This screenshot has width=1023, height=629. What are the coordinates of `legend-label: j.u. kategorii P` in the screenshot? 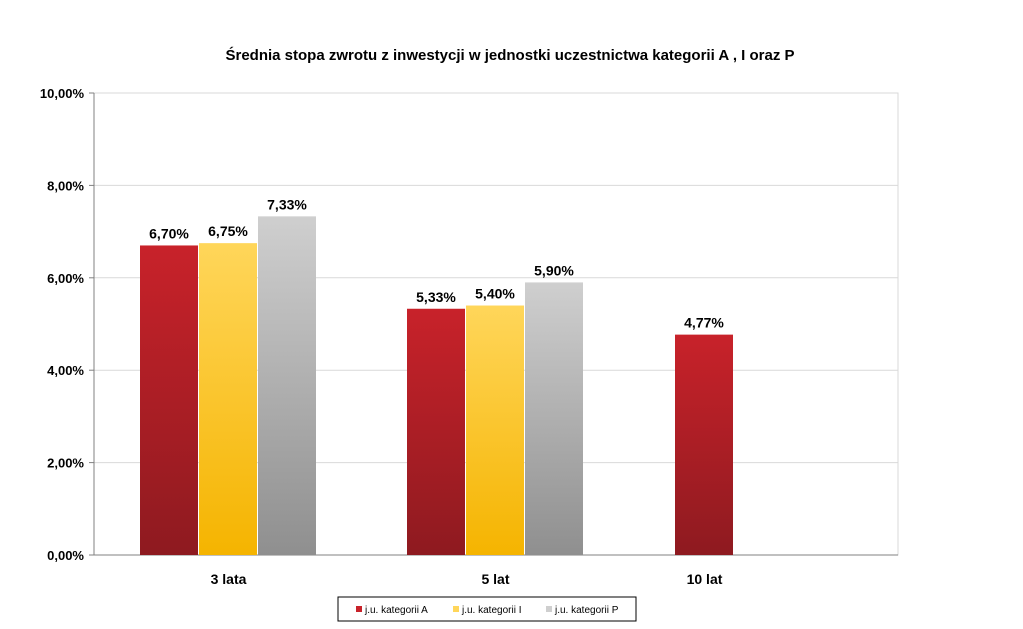 It's located at (586, 610).